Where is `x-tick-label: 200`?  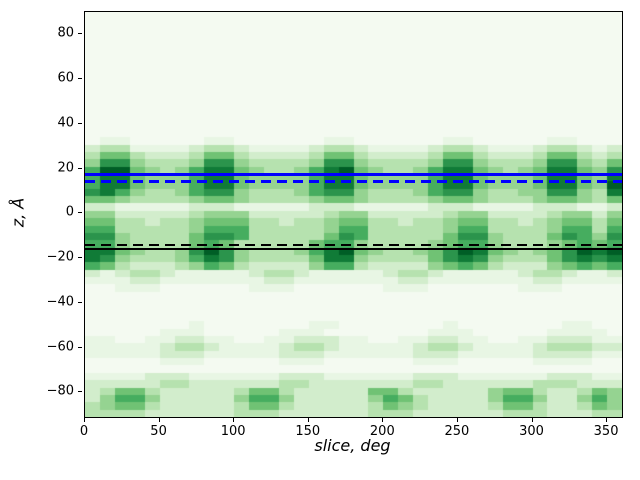 x-tick-label: 200 is located at coordinates (382, 431).